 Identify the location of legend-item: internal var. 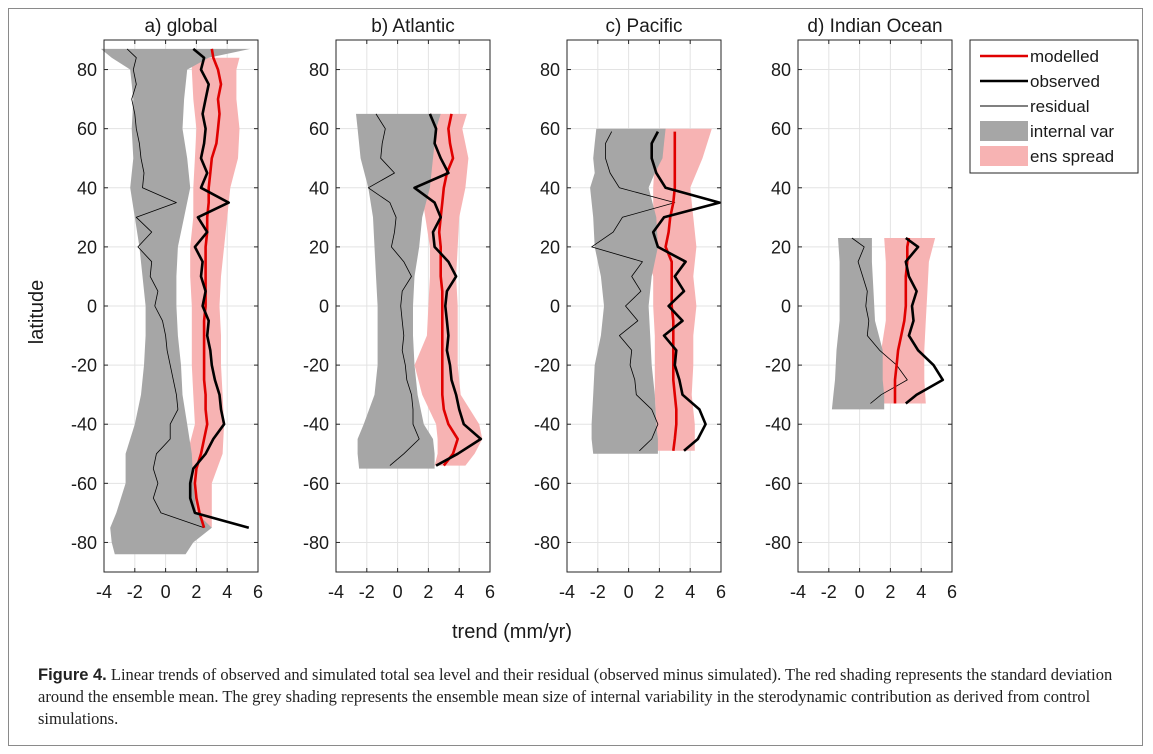
(1047, 131).